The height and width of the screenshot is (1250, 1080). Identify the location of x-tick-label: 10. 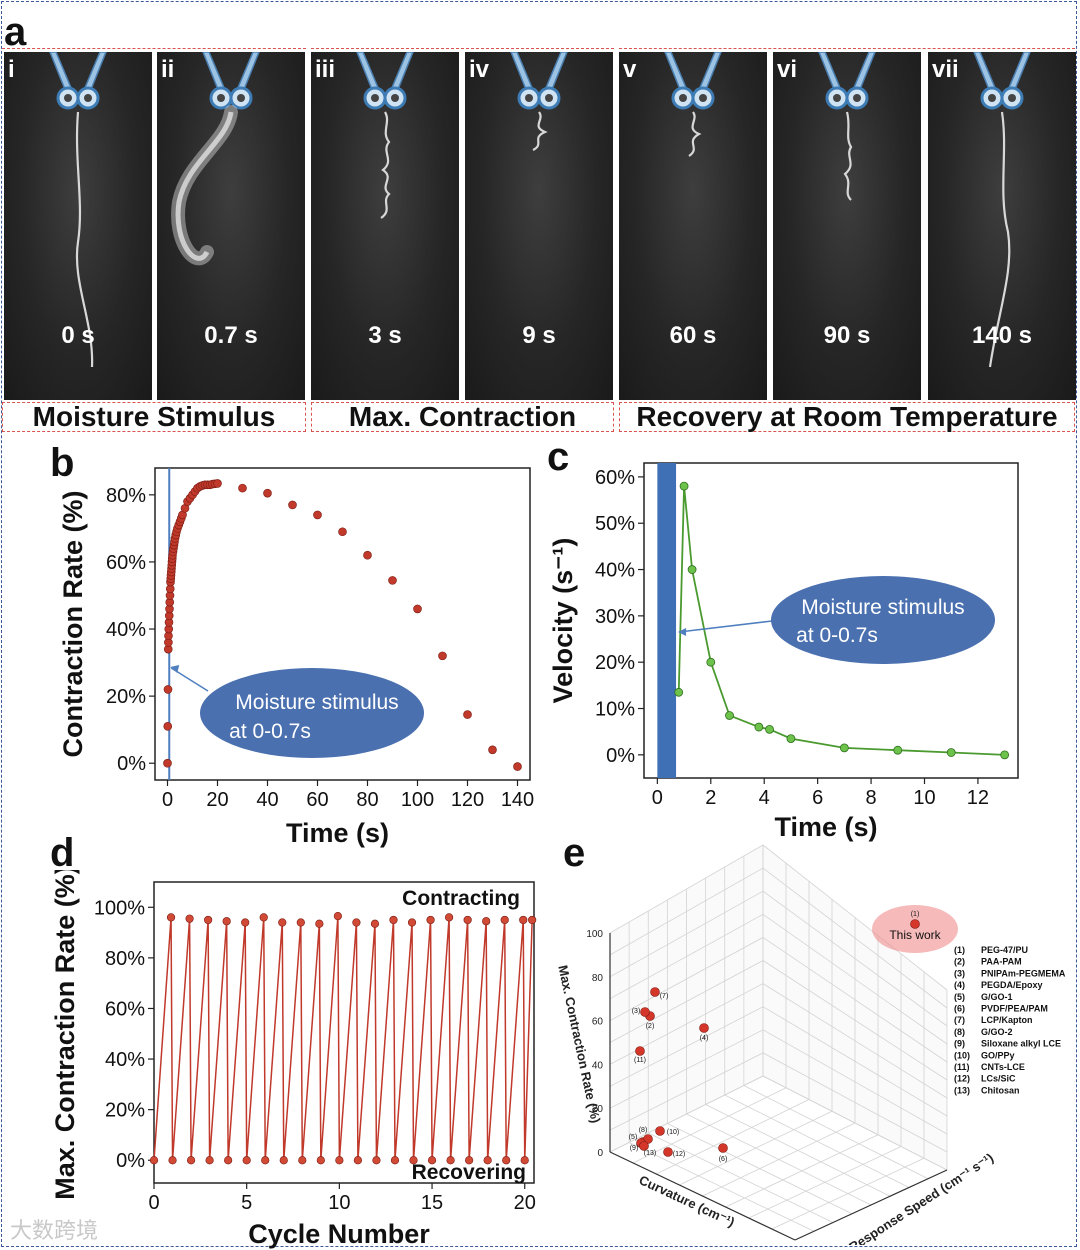
(339, 1203).